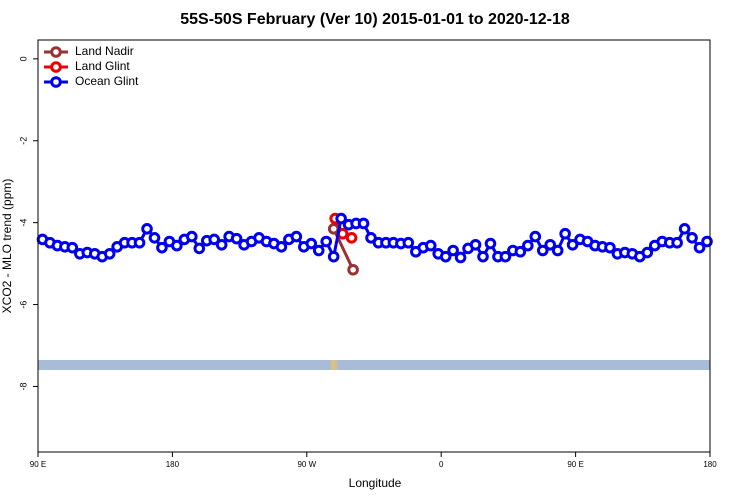 The image size is (750, 500). Describe the element at coordinates (306, 464) in the screenshot. I see `x-tick-label: 90 W` at that location.